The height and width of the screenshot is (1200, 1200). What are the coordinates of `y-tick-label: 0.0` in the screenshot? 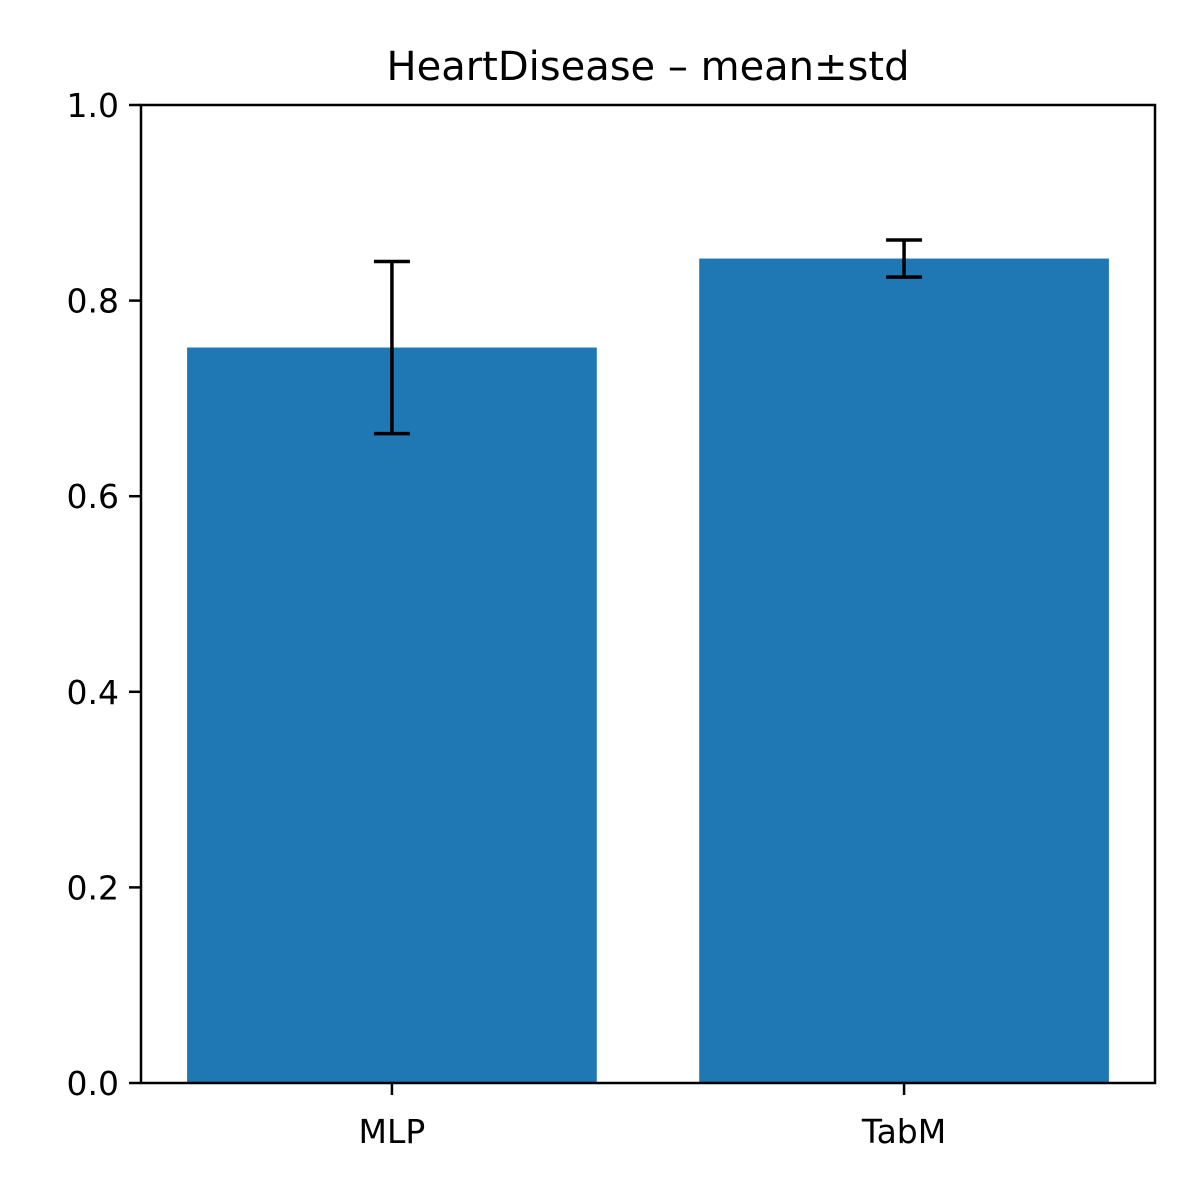 It's located at (93, 1083).